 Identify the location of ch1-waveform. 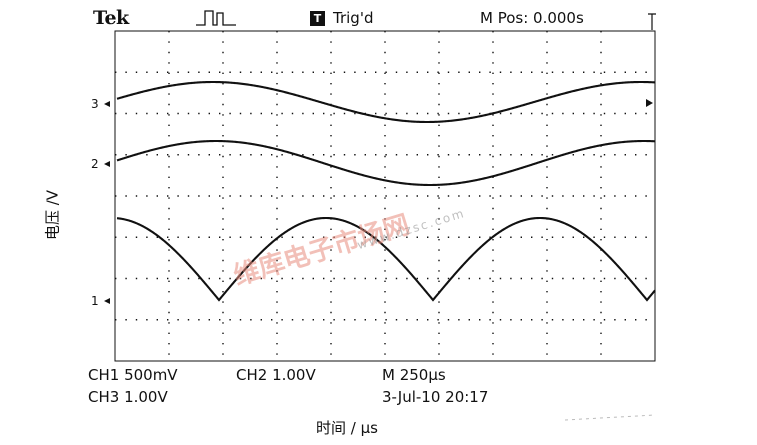
(386, 259).